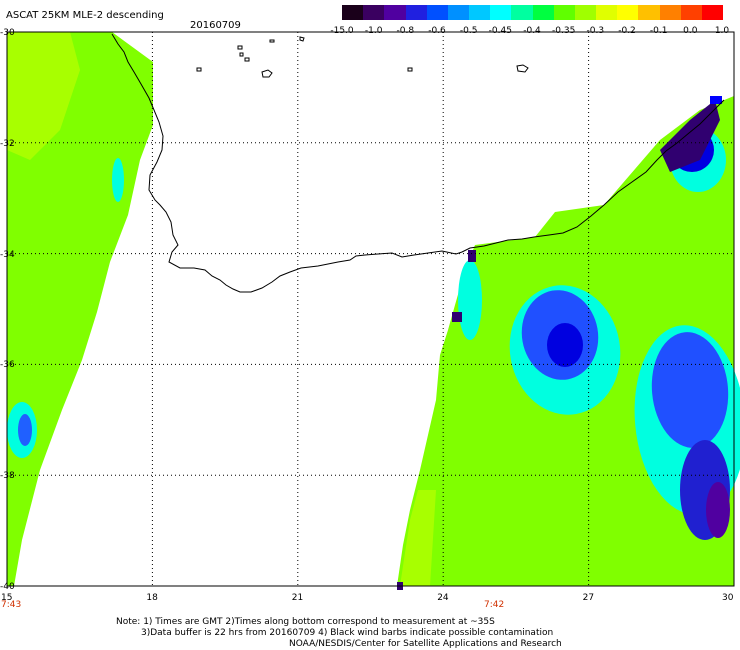 The height and width of the screenshot is (650, 740). Describe the element at coordinates (215, 25) in the screenshot. I see `map-date: 20160709` at that location.